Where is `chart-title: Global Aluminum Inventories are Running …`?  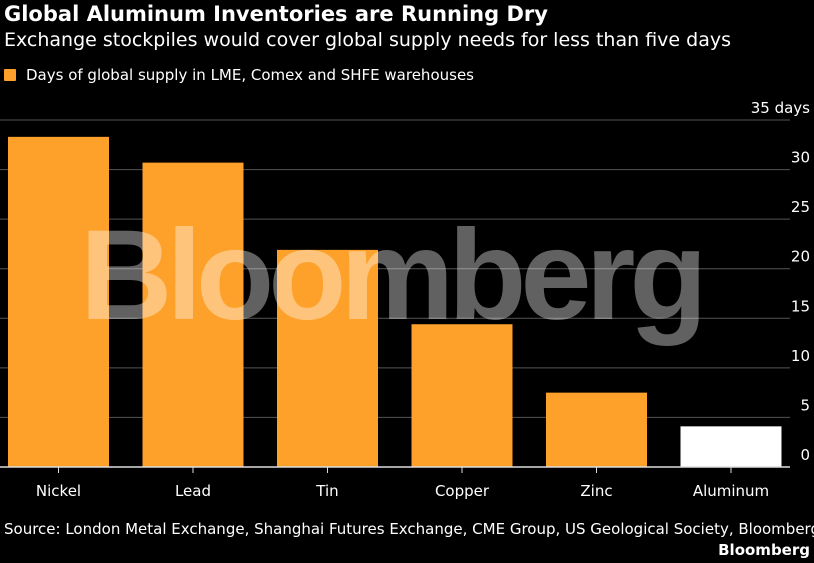
chart-title: Global Aluminum Inventories are Running … is located at coordinates (276, 14).